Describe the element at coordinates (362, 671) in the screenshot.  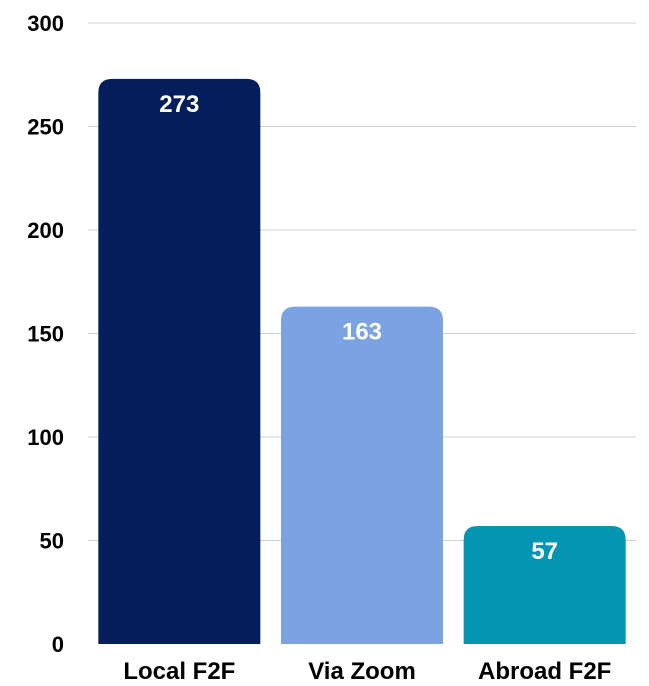
I see `x-category-label: Via Zoom` at that location.